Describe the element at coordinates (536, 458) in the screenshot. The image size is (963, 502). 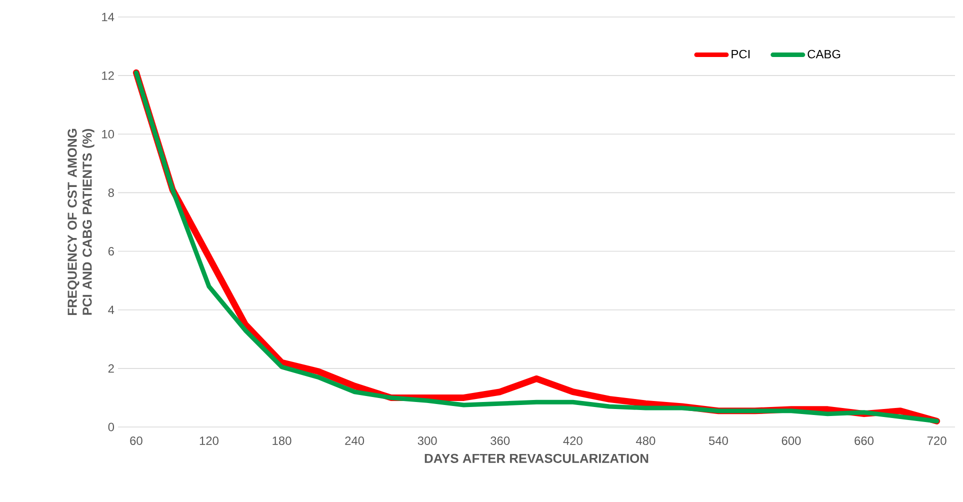
I see `x-axis-title: DAYS AFTER REVASCULARIZATION` at that location.